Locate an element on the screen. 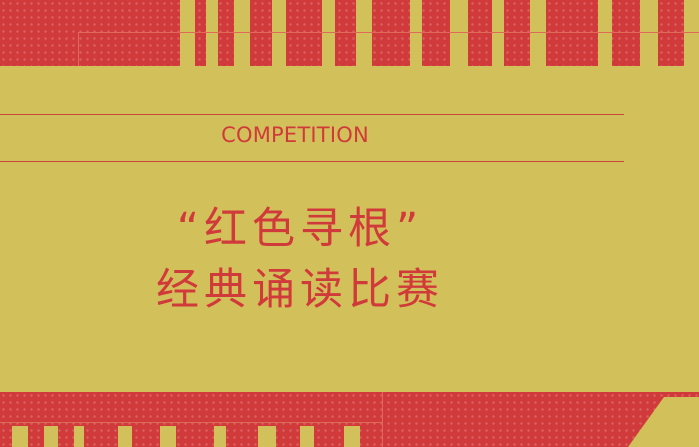 This screenshot has height=447, width=699. lower-rule is located at coordinates (312, 161).